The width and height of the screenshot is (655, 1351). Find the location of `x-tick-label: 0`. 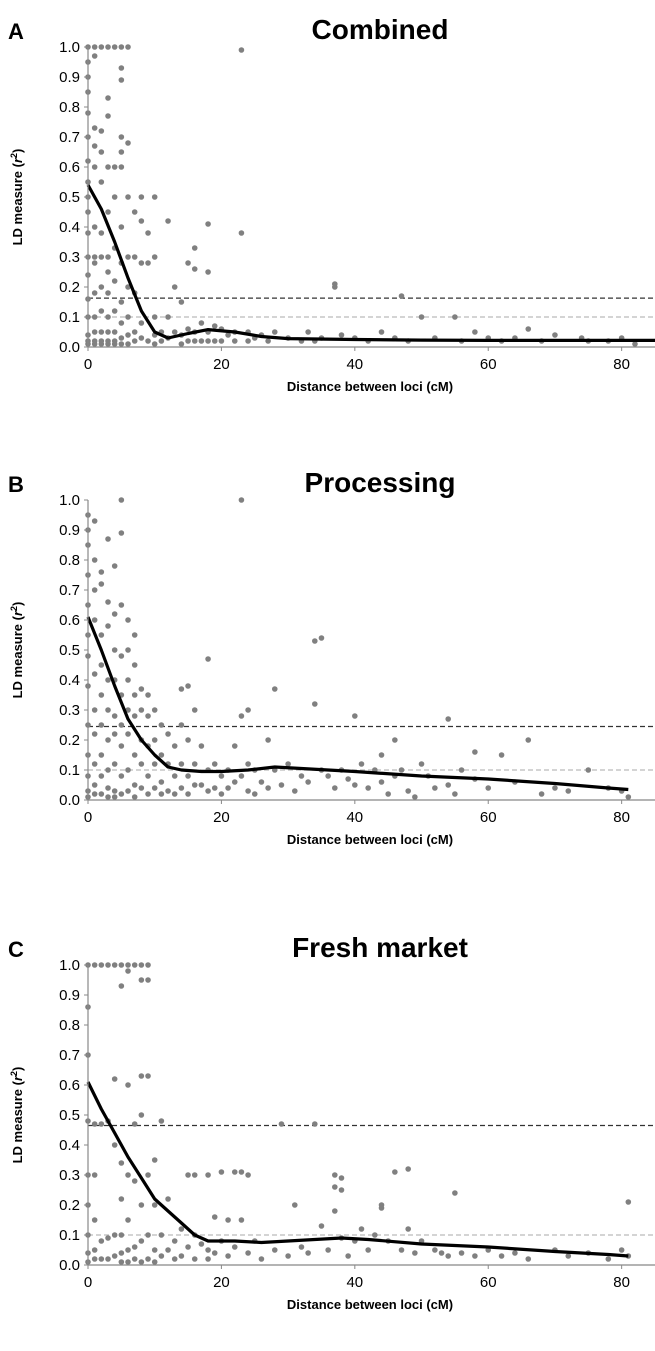

x-tick-label: 0 is located at coordinates (88, 1282).